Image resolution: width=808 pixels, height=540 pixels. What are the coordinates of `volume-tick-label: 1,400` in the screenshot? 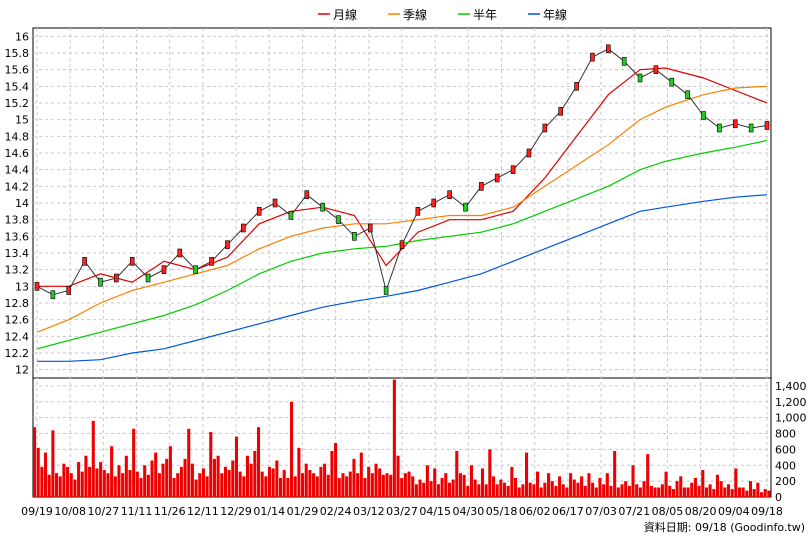 It's located at (791, 386).